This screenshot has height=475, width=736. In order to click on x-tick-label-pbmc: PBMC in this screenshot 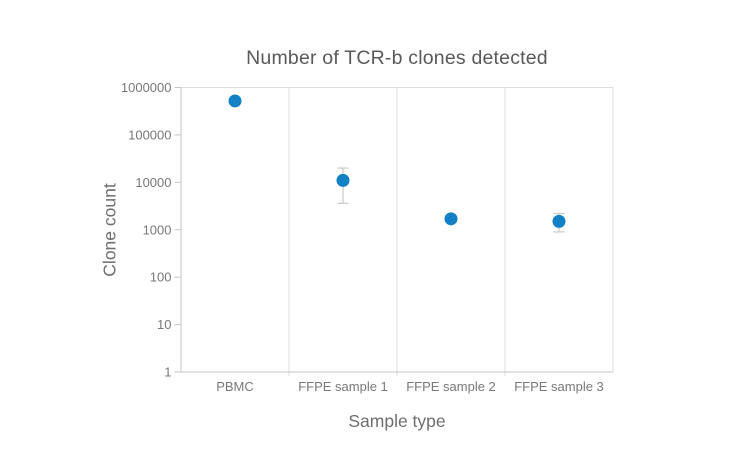, I will do `click(235, 386)`.